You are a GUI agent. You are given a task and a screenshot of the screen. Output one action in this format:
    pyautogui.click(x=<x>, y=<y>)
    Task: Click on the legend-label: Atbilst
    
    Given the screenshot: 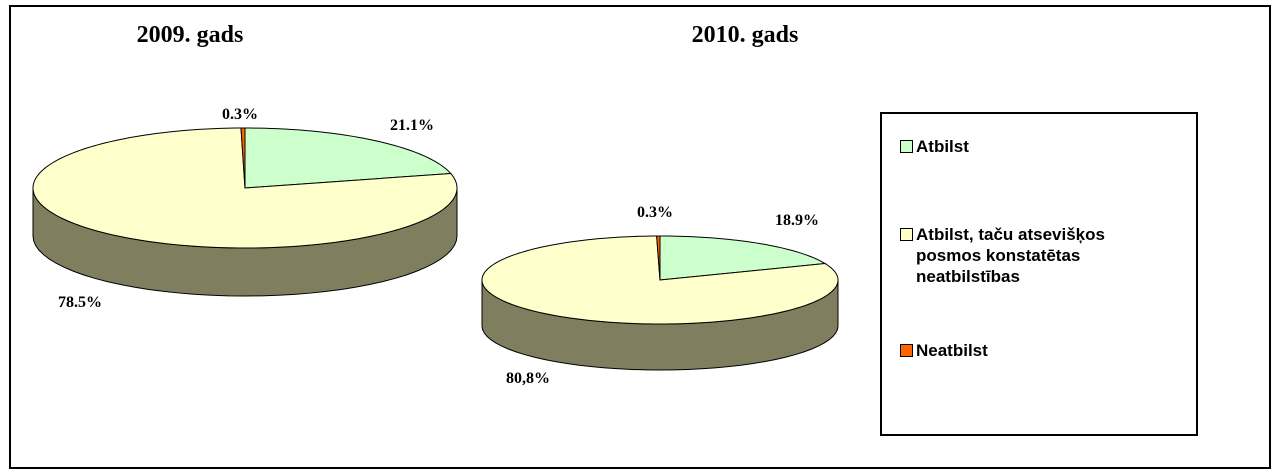 What is the action you would take?
    pyautogui.click(x=942, y=146)
    